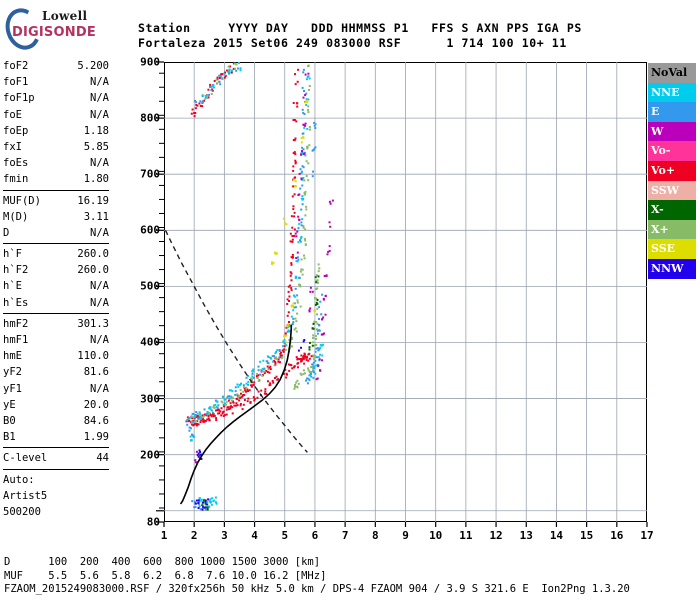  I want to click on muf-dashed-curve, so click(236, 341).